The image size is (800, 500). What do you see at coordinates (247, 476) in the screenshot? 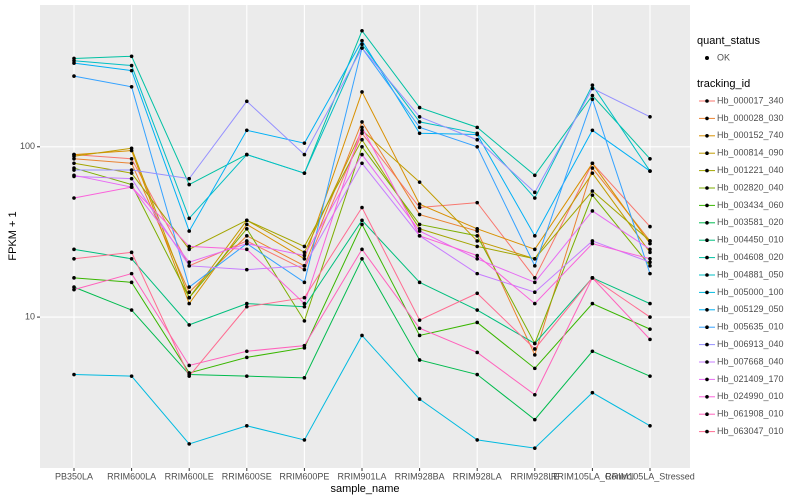
I see `x-tick-label: RRIM600SE` at bounding box center [247, 476].